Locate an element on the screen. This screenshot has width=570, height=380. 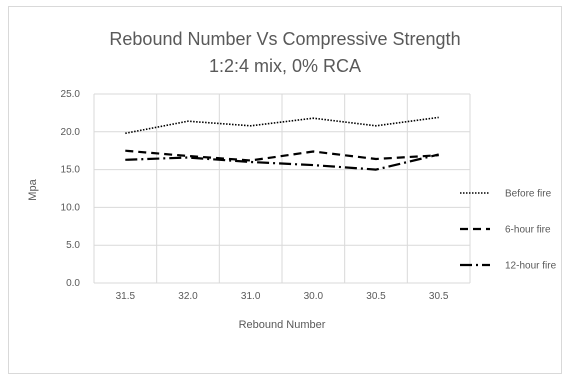
legend: Before fire 6-hour fire 12-hour fire is located at coordinates (508, 230).